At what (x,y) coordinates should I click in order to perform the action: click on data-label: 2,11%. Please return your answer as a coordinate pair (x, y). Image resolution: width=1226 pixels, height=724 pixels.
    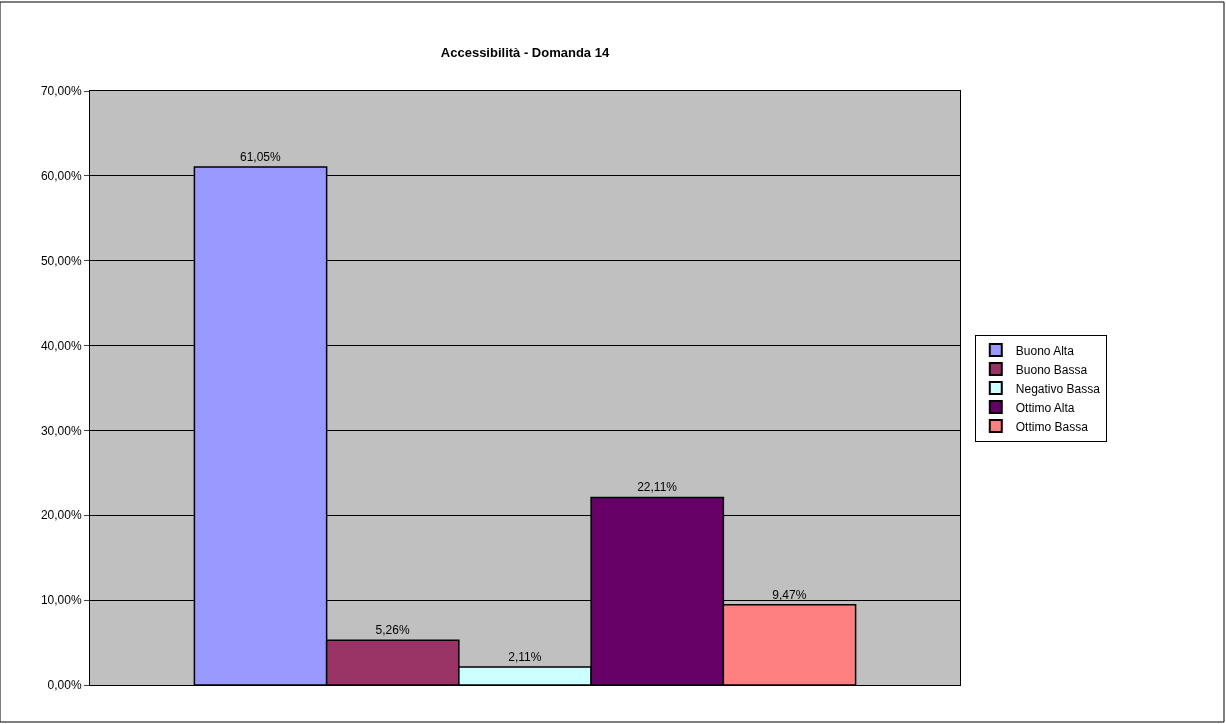
    Looking at the image, I should click on (525, 657).